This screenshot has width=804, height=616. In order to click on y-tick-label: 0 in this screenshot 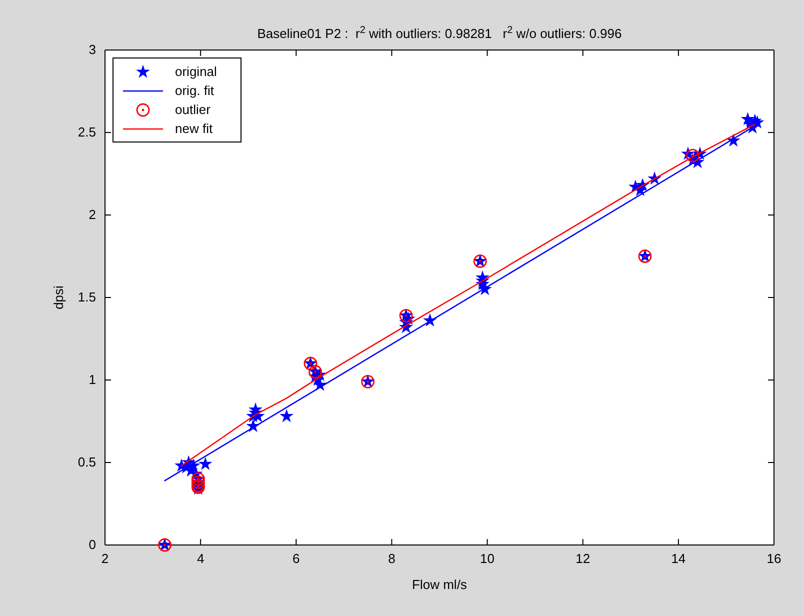, I will do `click(92, 544)`.